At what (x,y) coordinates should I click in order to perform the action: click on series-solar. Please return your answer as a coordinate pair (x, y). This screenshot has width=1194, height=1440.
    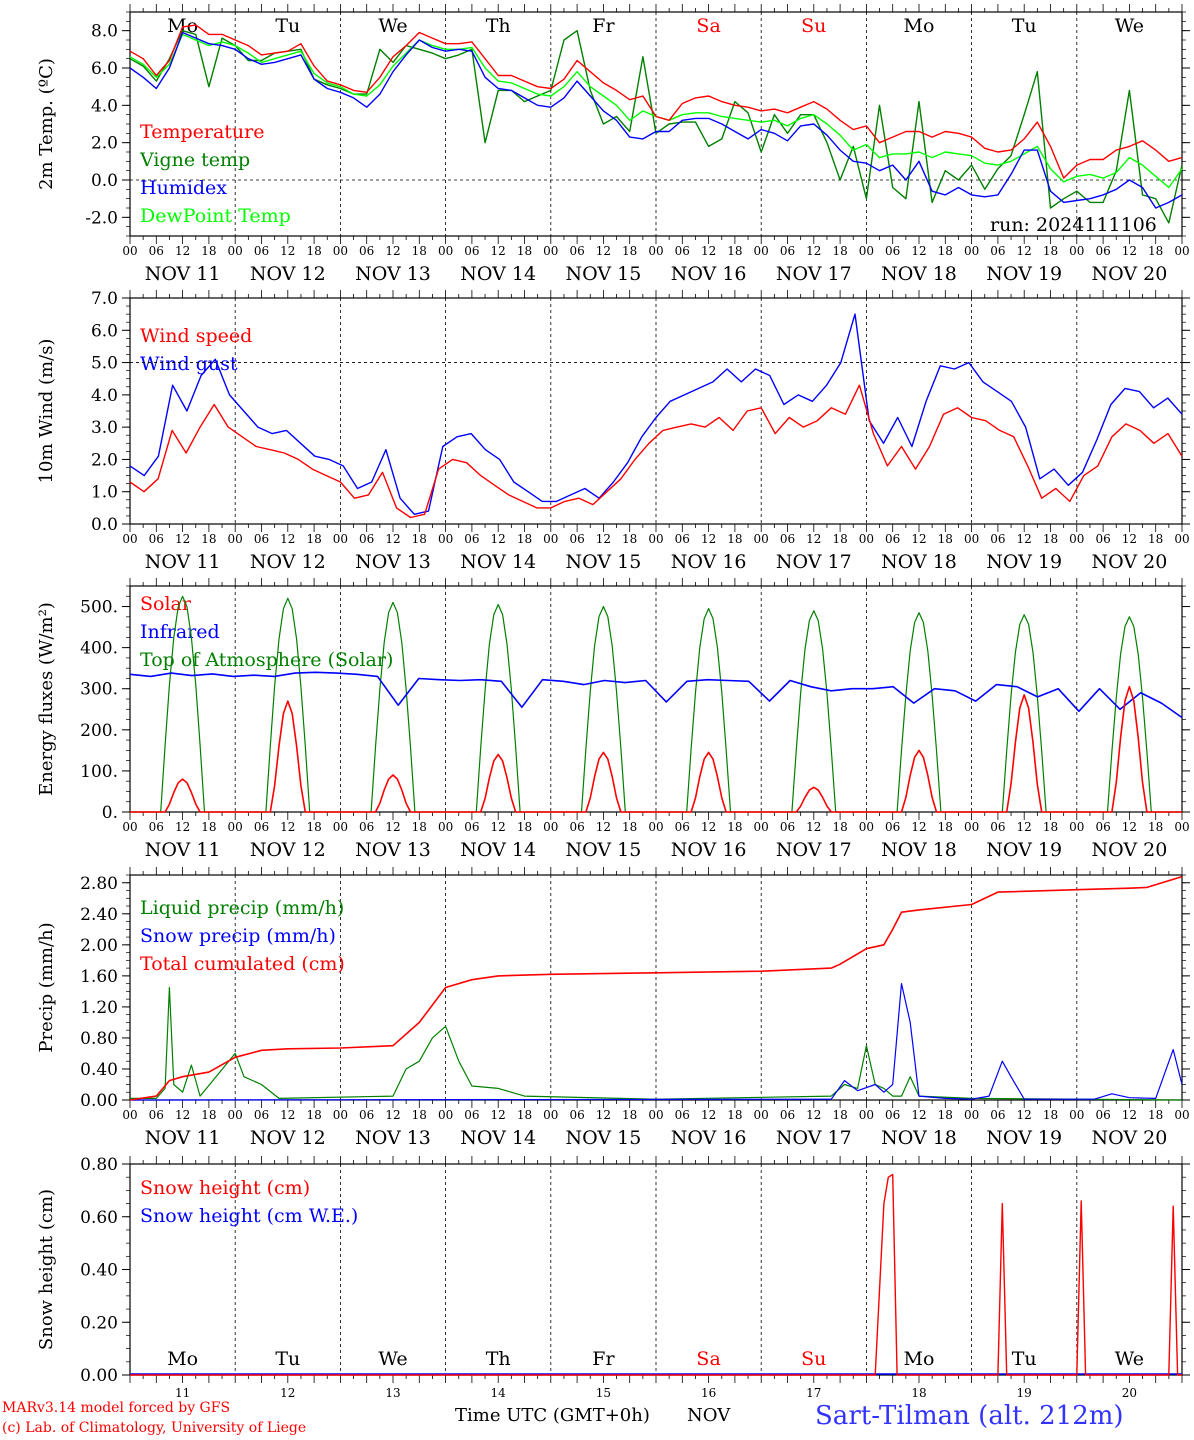
    Looking at the image, I should click on (656, 749).